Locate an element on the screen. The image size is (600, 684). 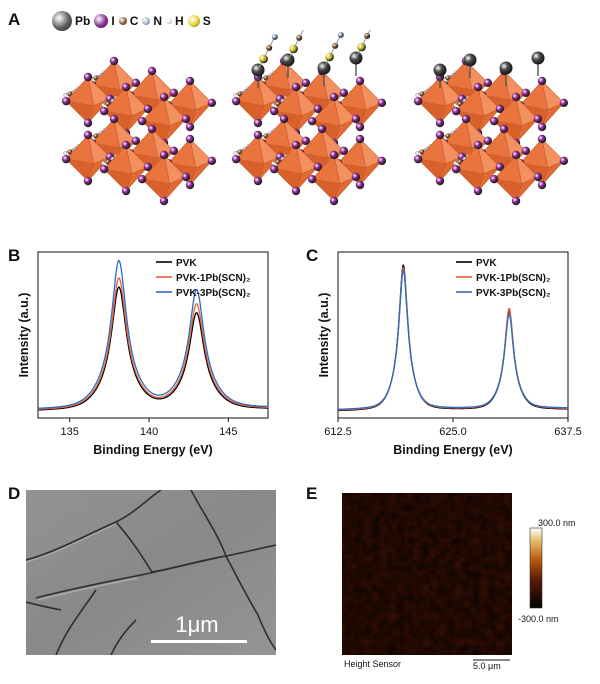
afm-map-texture is located at coordinates (427, 574).